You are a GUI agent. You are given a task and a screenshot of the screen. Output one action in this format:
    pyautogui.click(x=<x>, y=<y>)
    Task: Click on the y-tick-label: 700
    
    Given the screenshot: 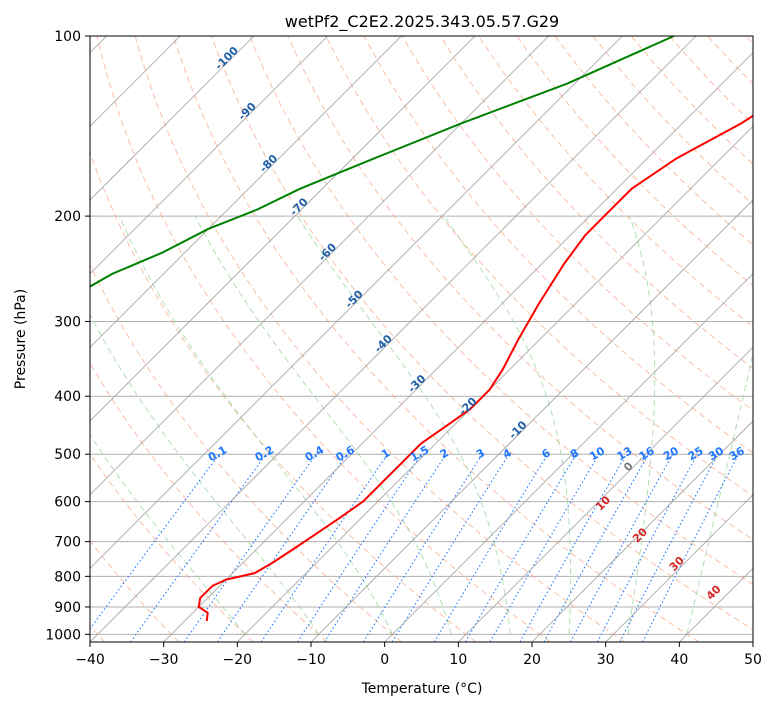 What is the action you would take?
    pyautogui.click(x=67, y=543)
    